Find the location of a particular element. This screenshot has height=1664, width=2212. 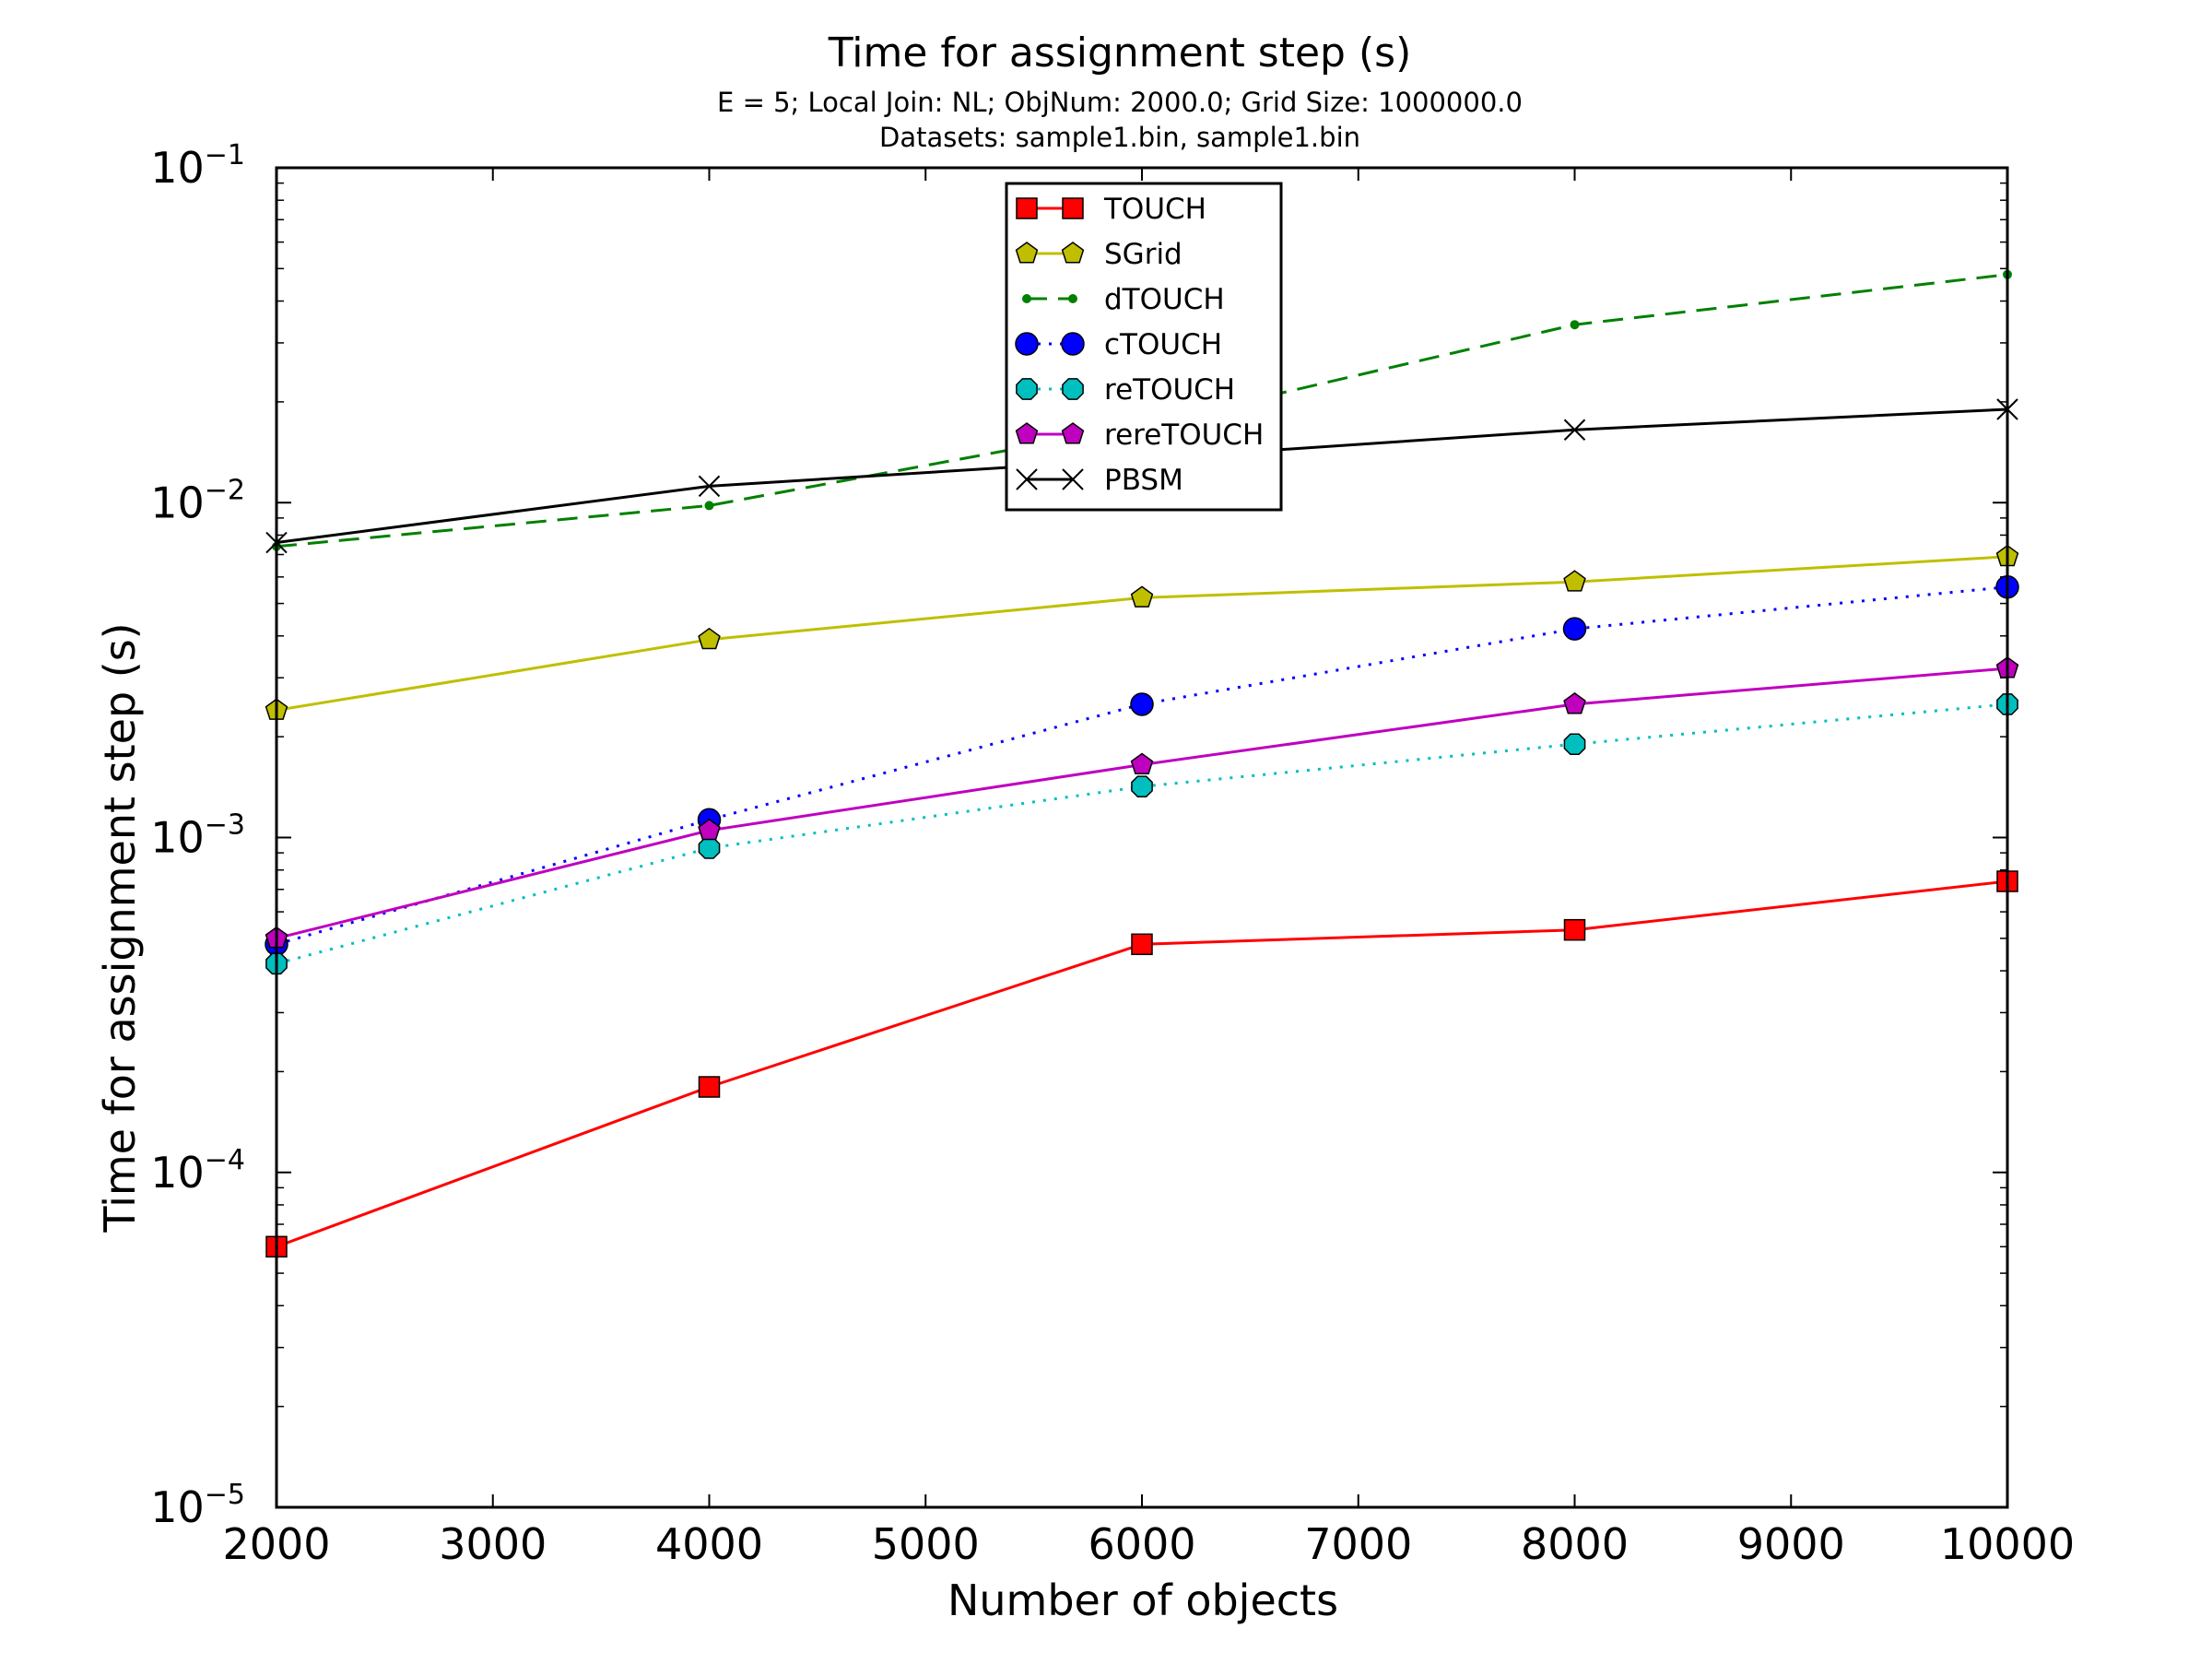

x-tick-label: 10000 is located at coordinates (2007, 1544).